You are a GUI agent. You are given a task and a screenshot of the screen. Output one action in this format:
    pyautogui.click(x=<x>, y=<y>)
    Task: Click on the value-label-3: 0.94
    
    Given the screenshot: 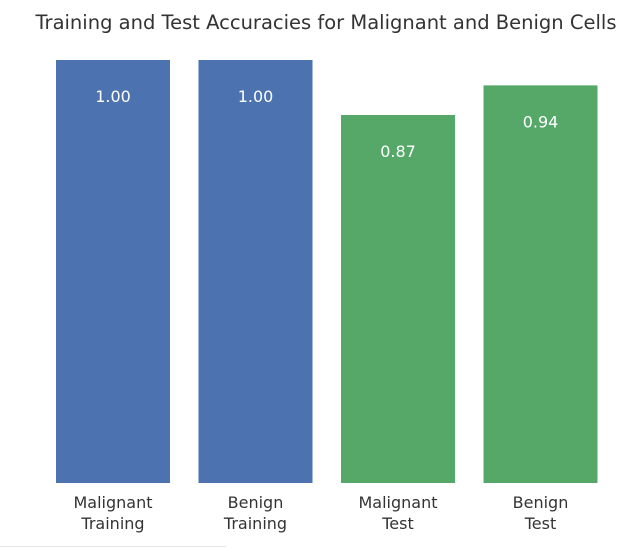 What is the action you would take?
    pyautogui.click(x=541, y=121)
    